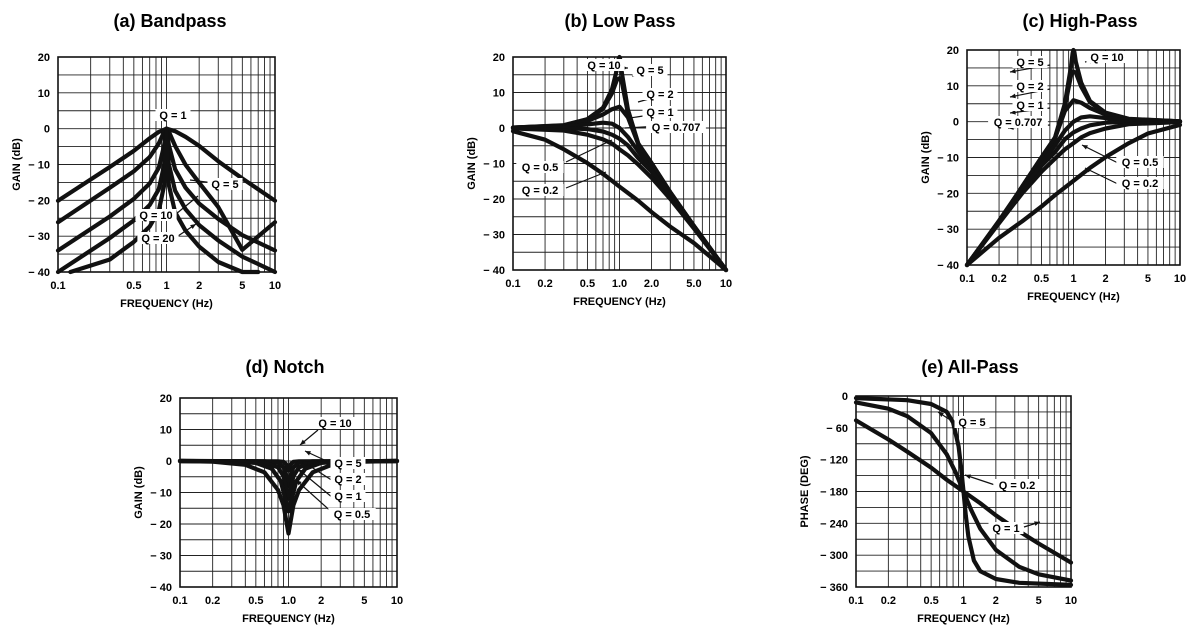 The width and height of the screenshot is (1192, 634). I want to click on y-tick-label: − 360, so click(834, 588).